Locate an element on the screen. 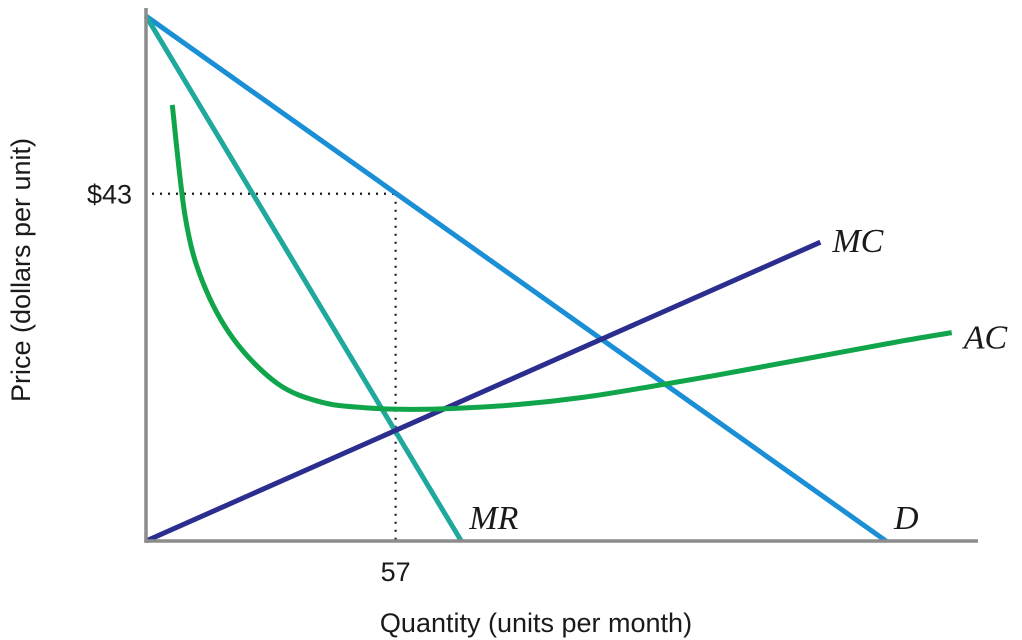 The width and height of the screenshot is (1022, 640). y-axis-title: Price (dollars per unit) is located at coordinates (21, 270).